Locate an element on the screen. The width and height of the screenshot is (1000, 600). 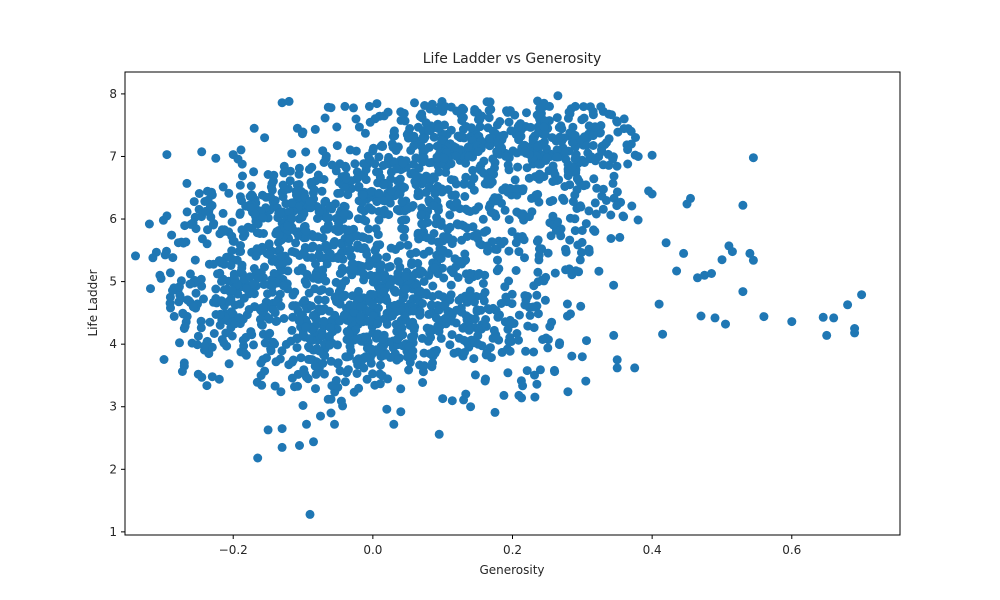
y-axis-label: Life Ladder is located at coordinates (93, 302).